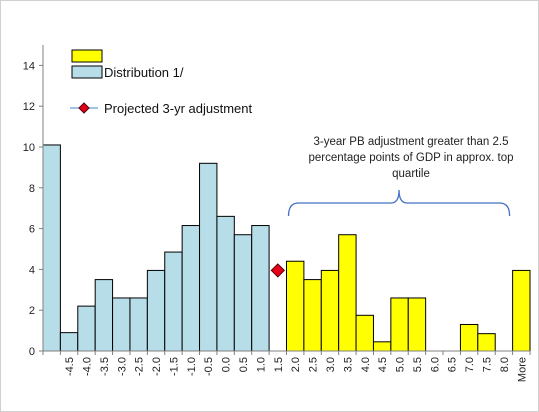  I want to click on x-tick-label: 1.0, so click(261, 364).